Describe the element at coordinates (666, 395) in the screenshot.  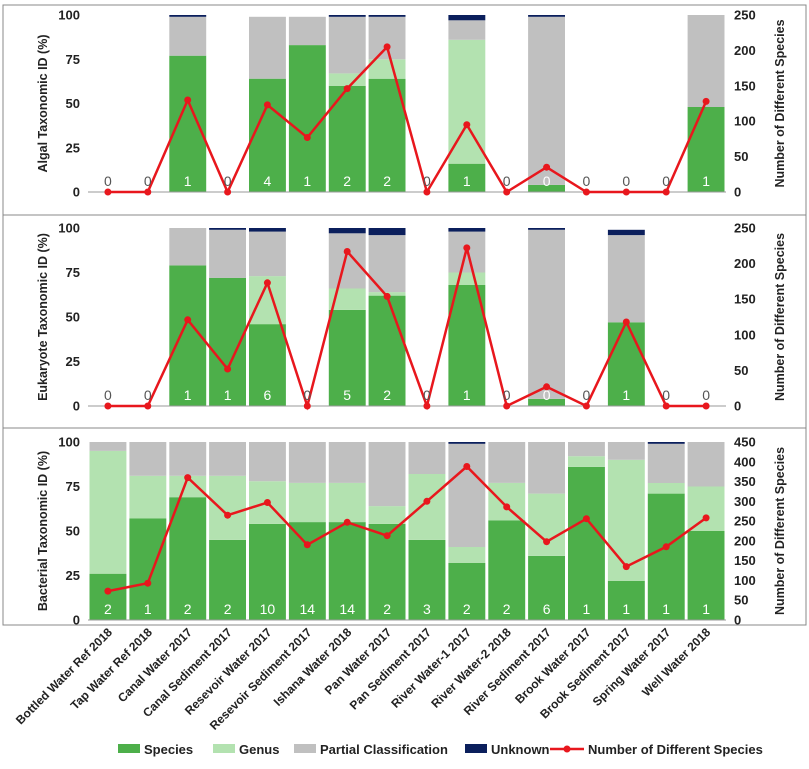
I see `sample-count-label-p2-14: 0` at that location.